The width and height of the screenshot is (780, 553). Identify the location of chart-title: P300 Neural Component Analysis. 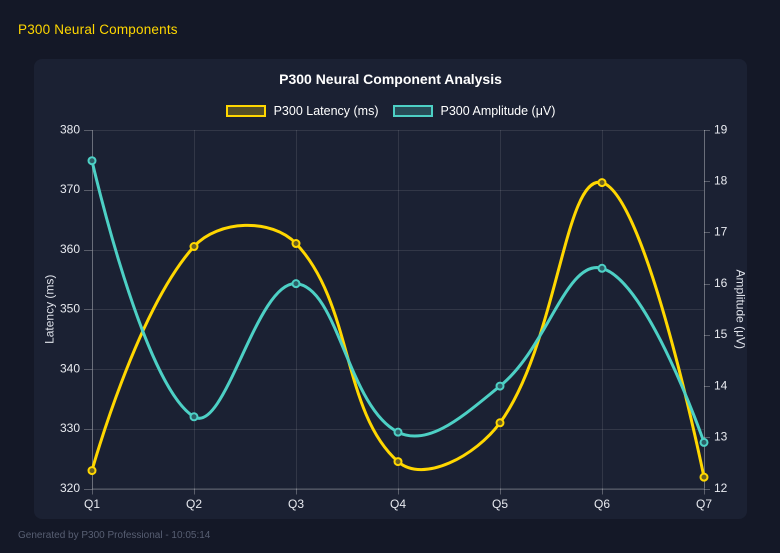
(390, 79).